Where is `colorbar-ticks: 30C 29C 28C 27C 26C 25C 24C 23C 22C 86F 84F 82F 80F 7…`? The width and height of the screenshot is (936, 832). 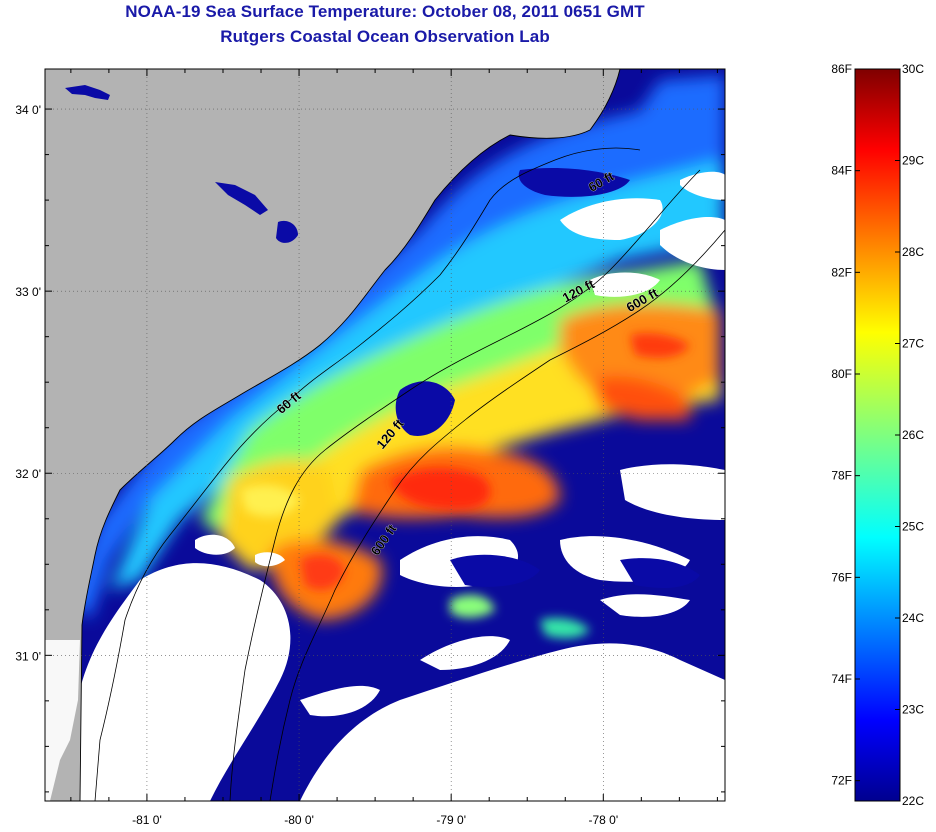
colorbar-ticks: 30C 29C 28C 27C 26C 25C 24C 23C 22C 86F 84F 82F 80F 7… is located at coordinates (877, 435).